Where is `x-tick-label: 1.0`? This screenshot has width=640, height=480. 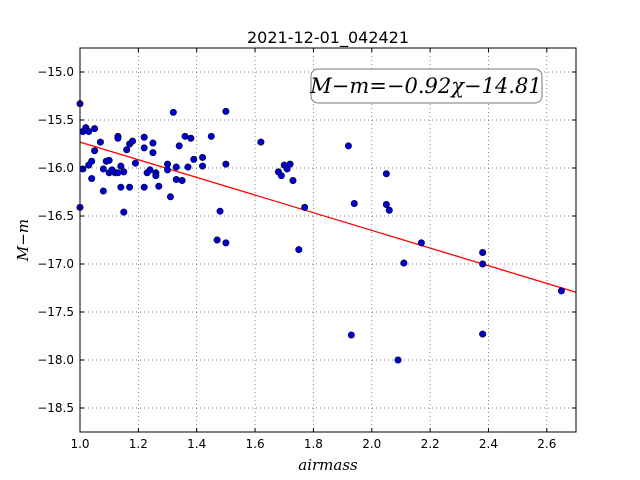
x-tick-label: 1.0 is located at coordinates (79, 444).